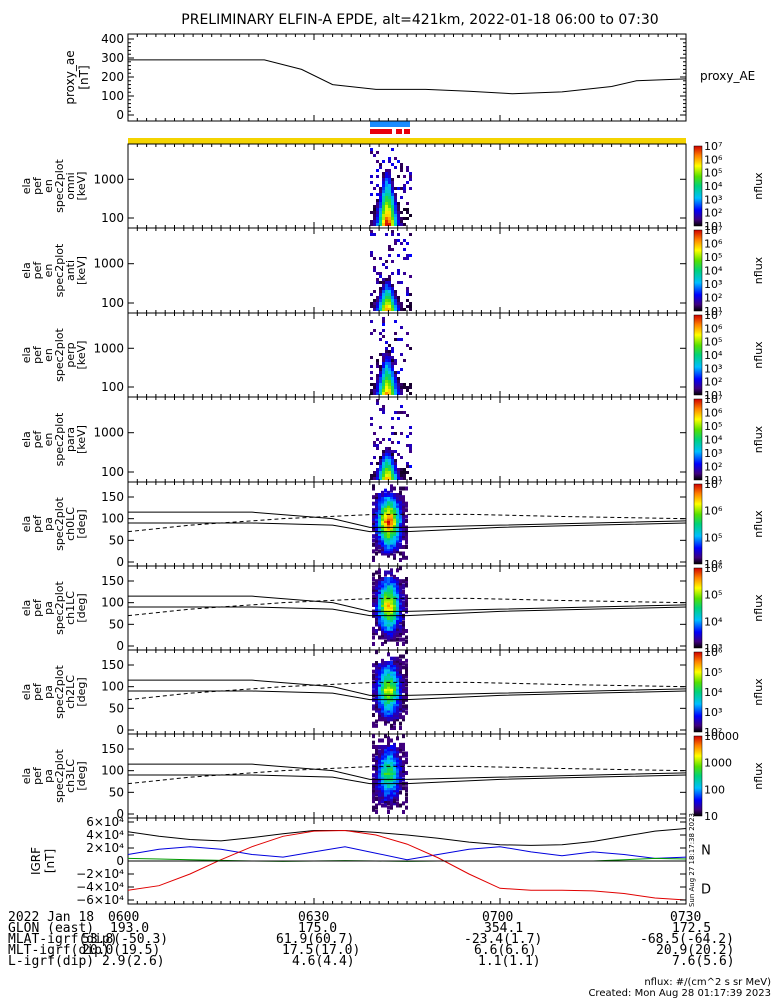 The width and height of the screenshot is (775, 1000). Describe the element at coordinates (112, 39) in the screenshot. I see `ytick-label: 400` at that location.